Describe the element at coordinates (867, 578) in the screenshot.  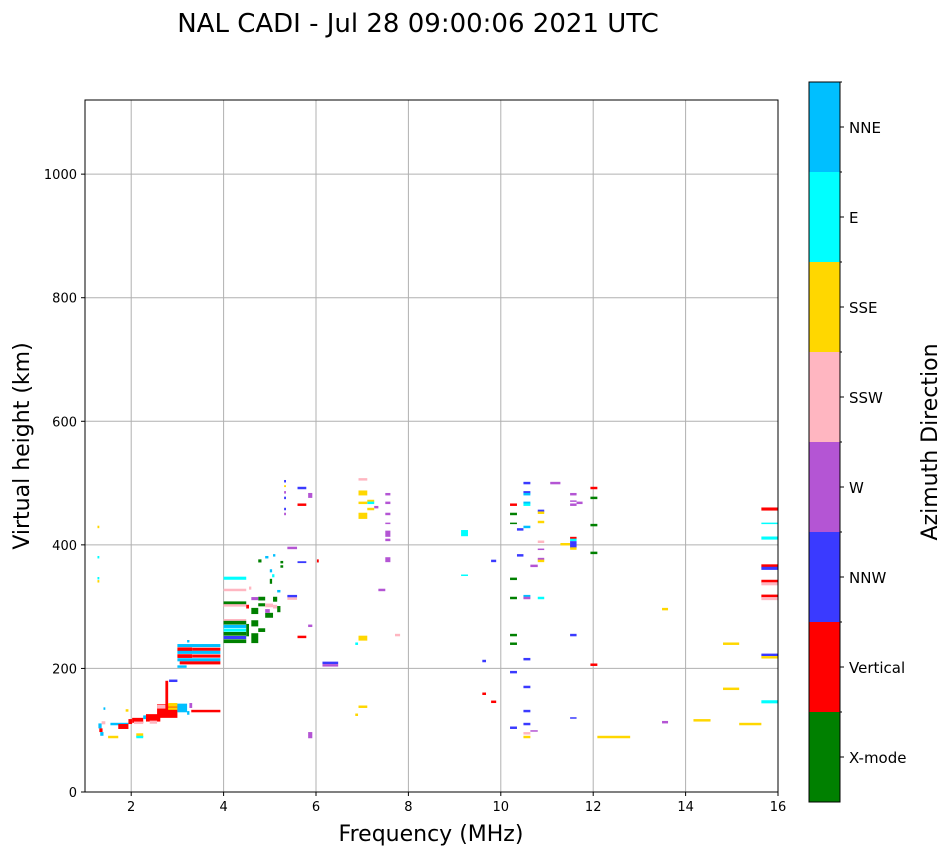
I see `colorbar-tick-label: NNW` at that location.